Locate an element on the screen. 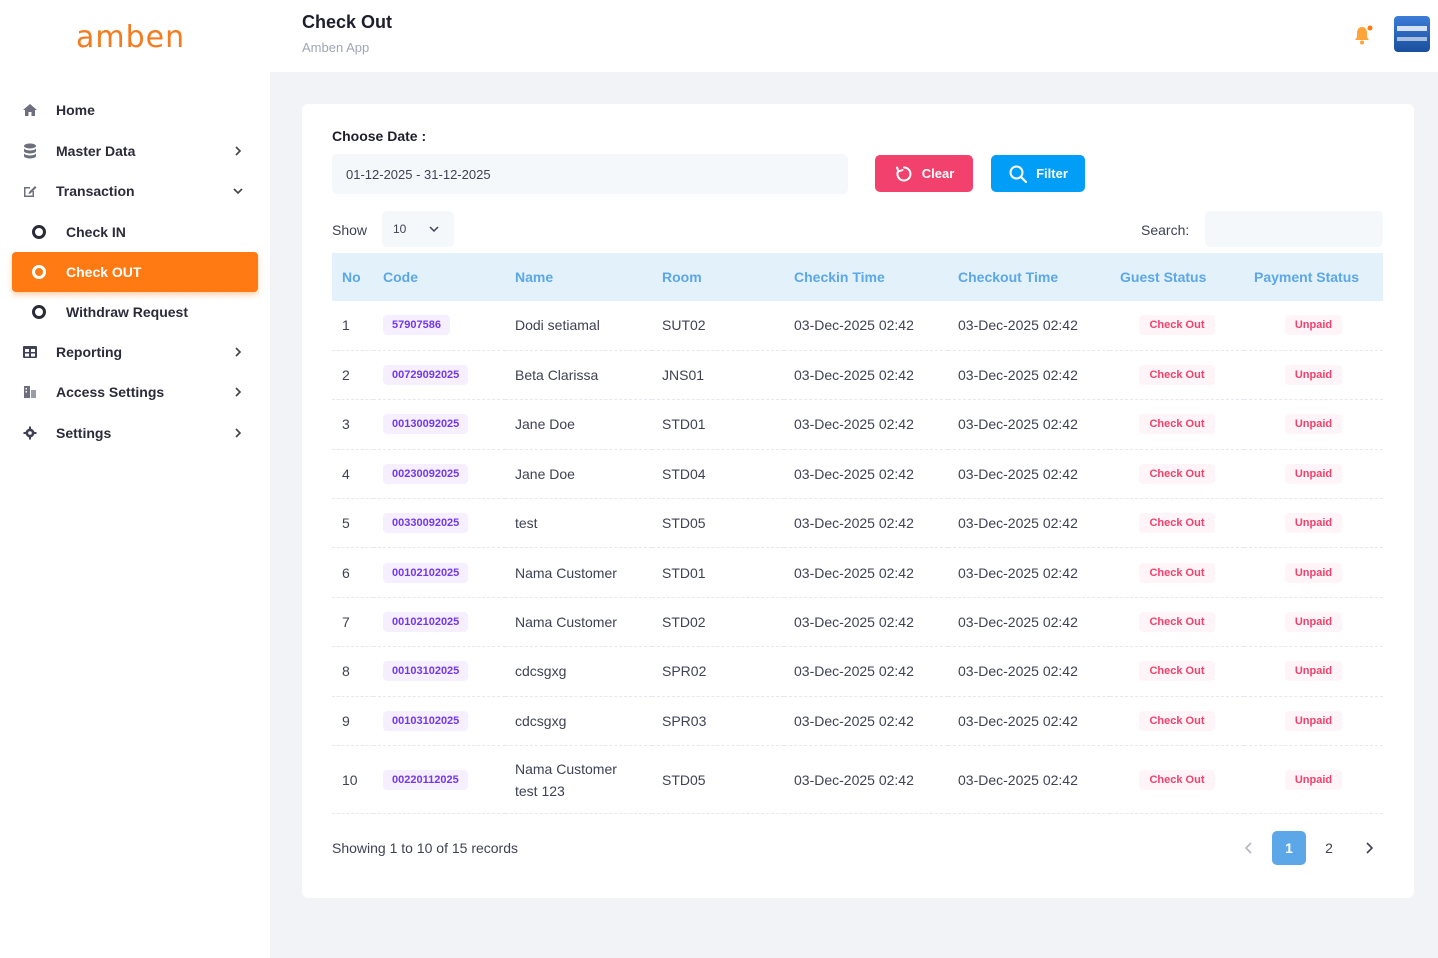 This screenshot has width=1438, height=958. search-label: Search: is located at coordinates (1165, 230).